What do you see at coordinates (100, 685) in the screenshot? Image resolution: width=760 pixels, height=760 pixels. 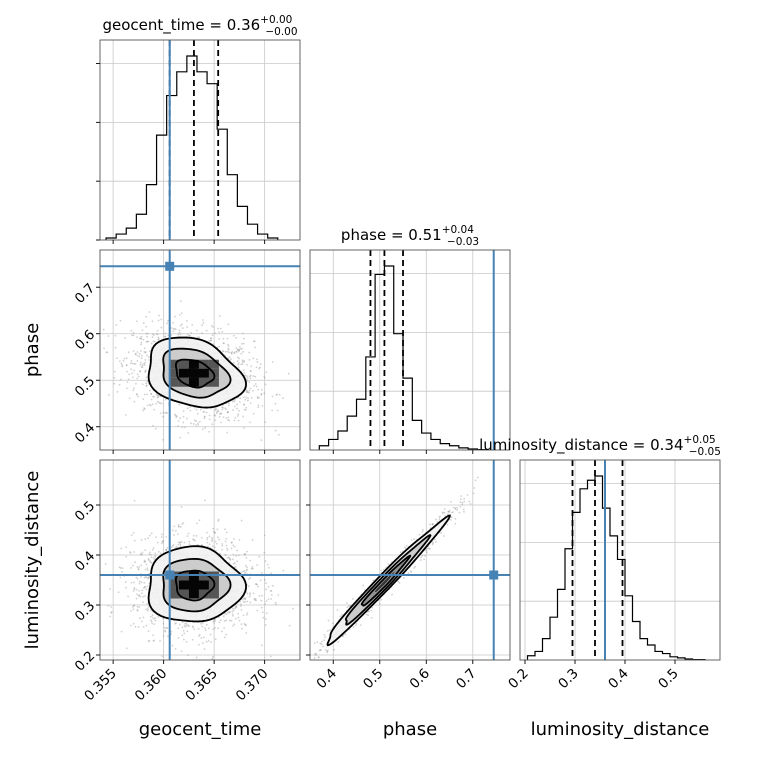 I see `x-tick-label: 0.355` at bounding box center [100, 685].